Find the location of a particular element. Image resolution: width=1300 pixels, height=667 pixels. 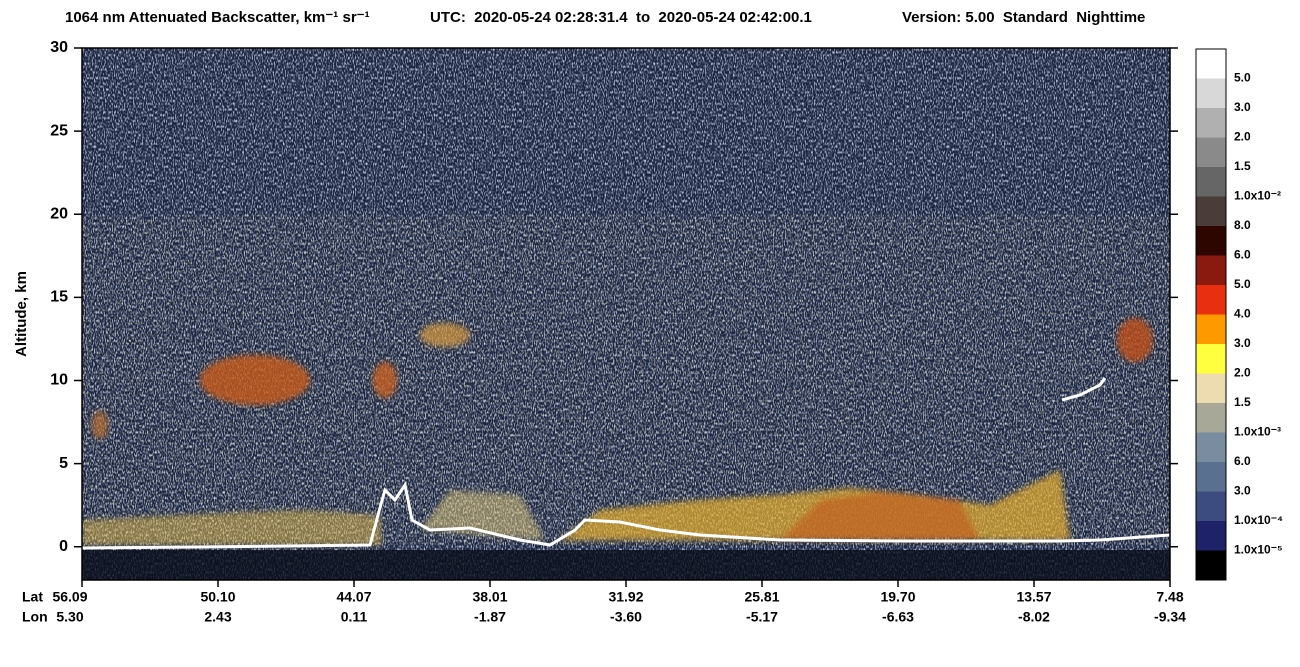

x-tick-label: -9.34 is located at coordinates (1170, 617).